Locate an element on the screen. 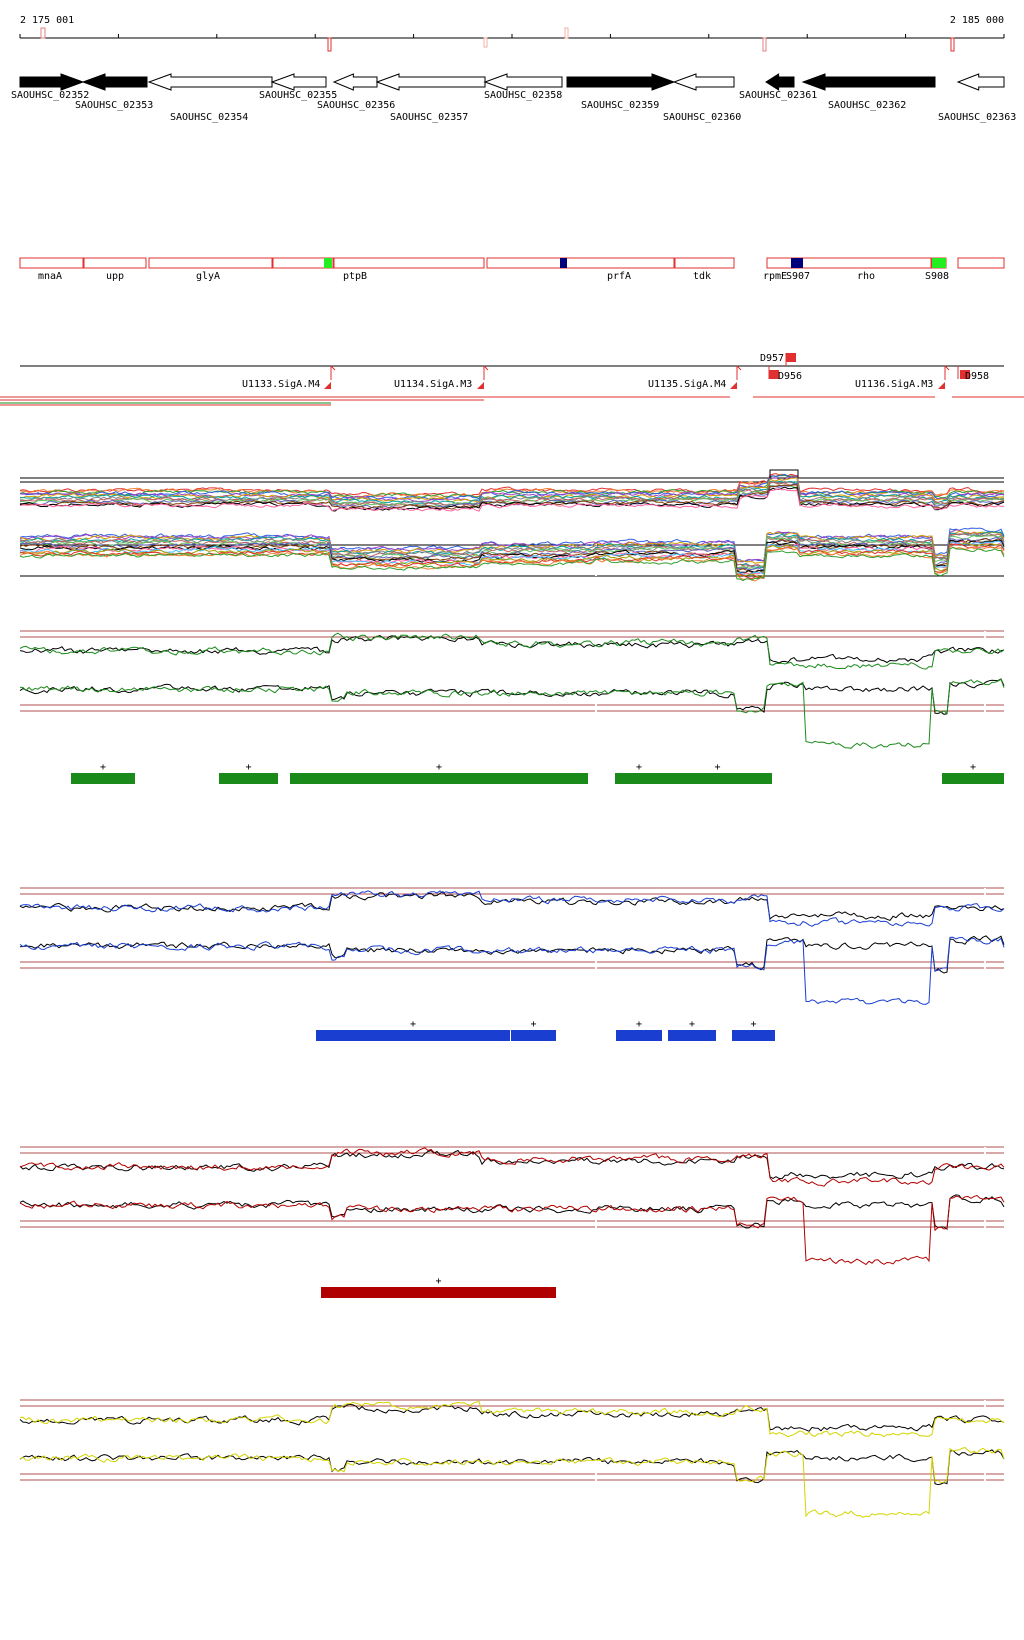 This screenshot has width=1024, height=1640. gene-label: SAOUHSC_02352 is located at coordinates (50, 95).